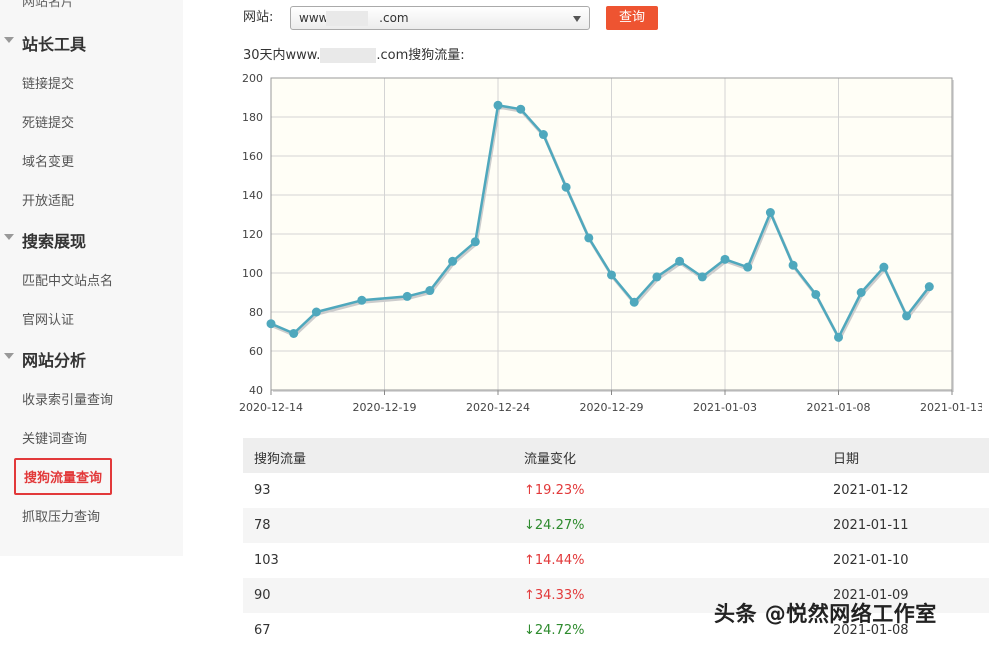  Describe the element at coordinates (252, 195) in the screenshot. I see `y-tick-label: 140` at that location.